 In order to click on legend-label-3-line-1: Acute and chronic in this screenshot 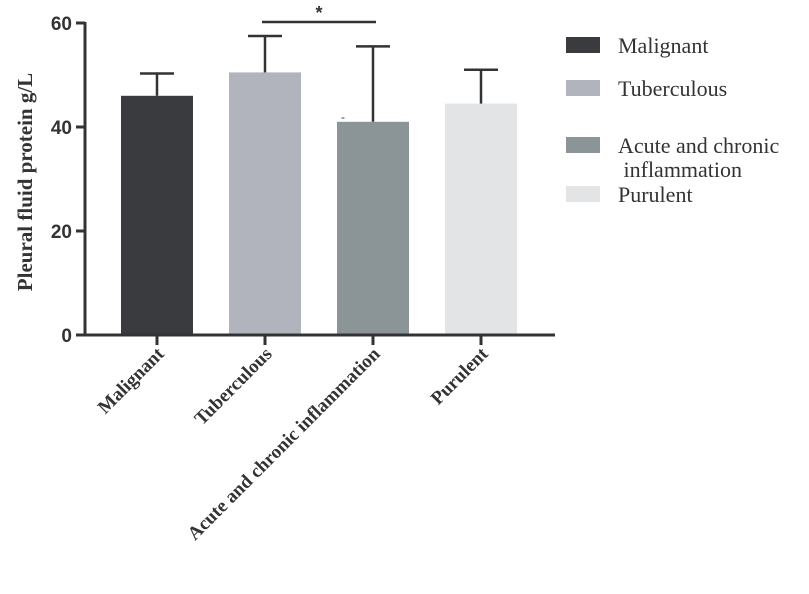, I will do `click(698, 145)`.